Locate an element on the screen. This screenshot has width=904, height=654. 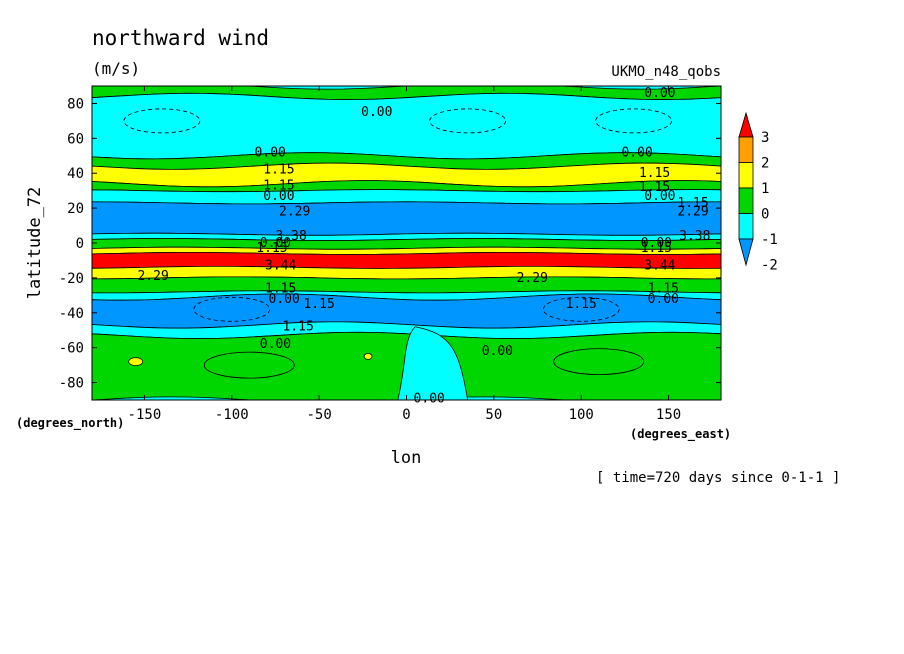
x-tick-label: 0 is located at coordinates (406, 415).